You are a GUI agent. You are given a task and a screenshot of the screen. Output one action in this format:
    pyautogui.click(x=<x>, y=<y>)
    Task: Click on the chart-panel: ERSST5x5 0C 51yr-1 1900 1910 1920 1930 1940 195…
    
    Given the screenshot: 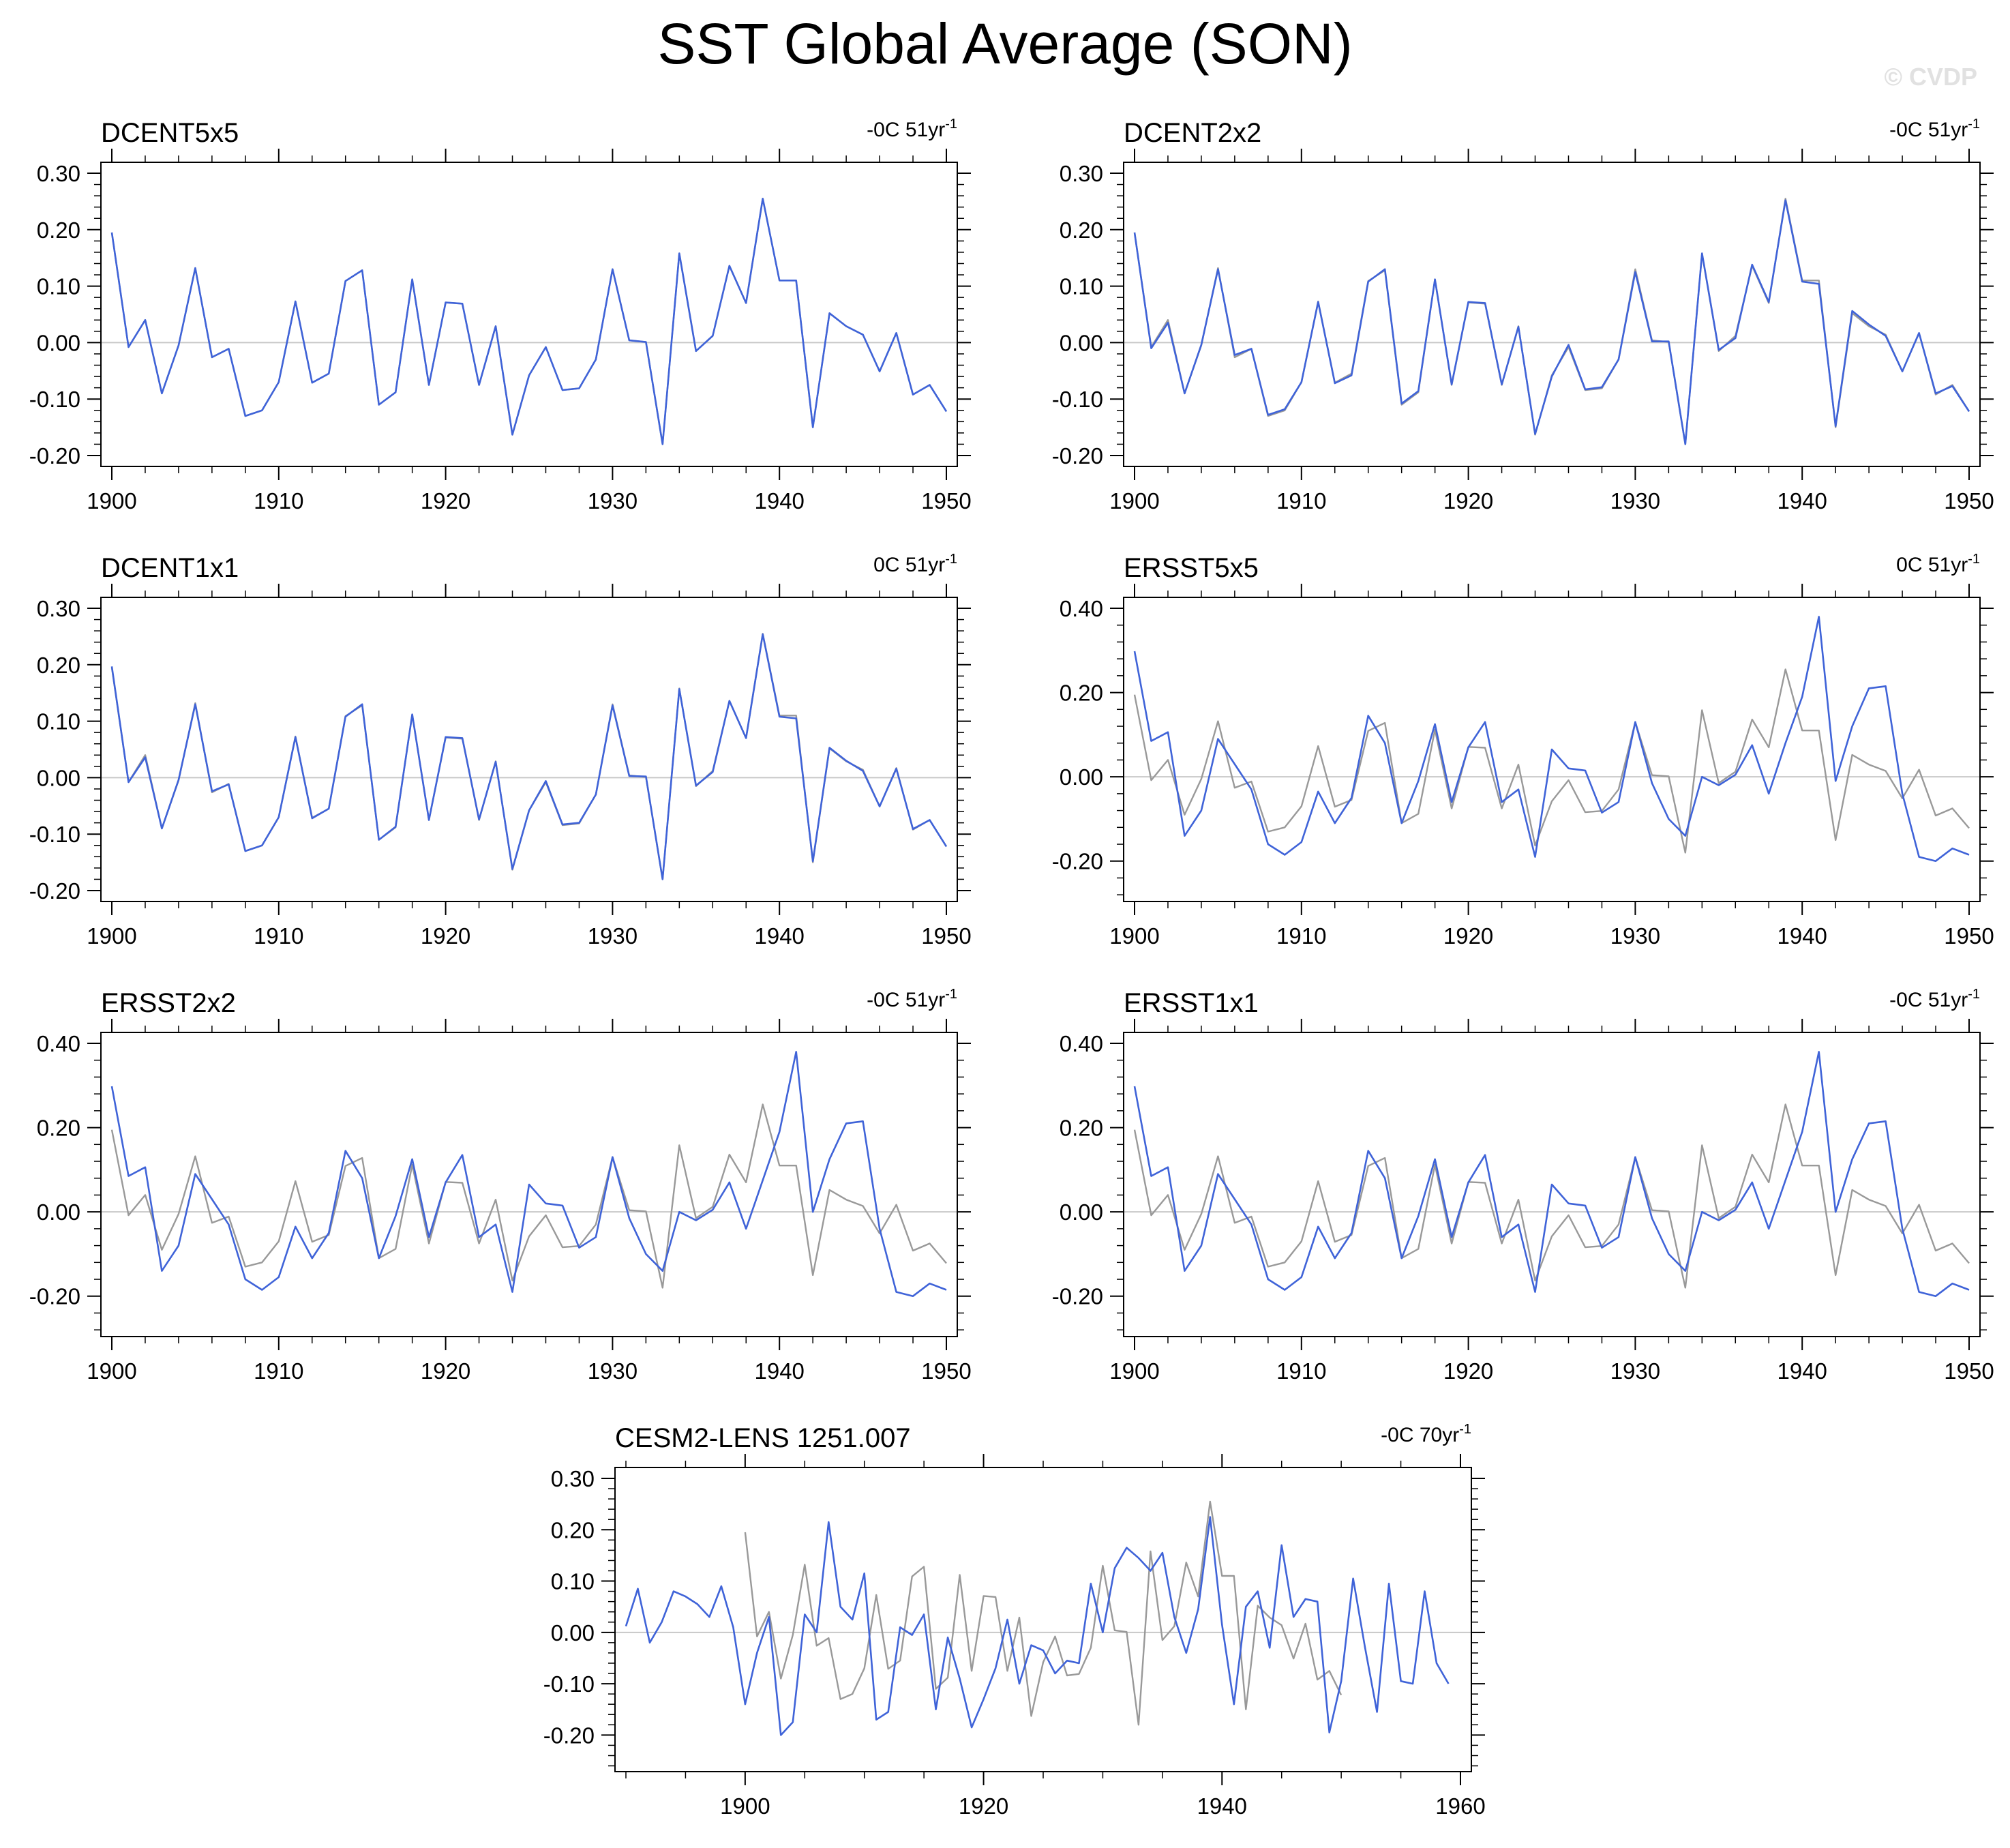 What is the action you would take?
    pyautogui.click(x=1523, y=750)
    